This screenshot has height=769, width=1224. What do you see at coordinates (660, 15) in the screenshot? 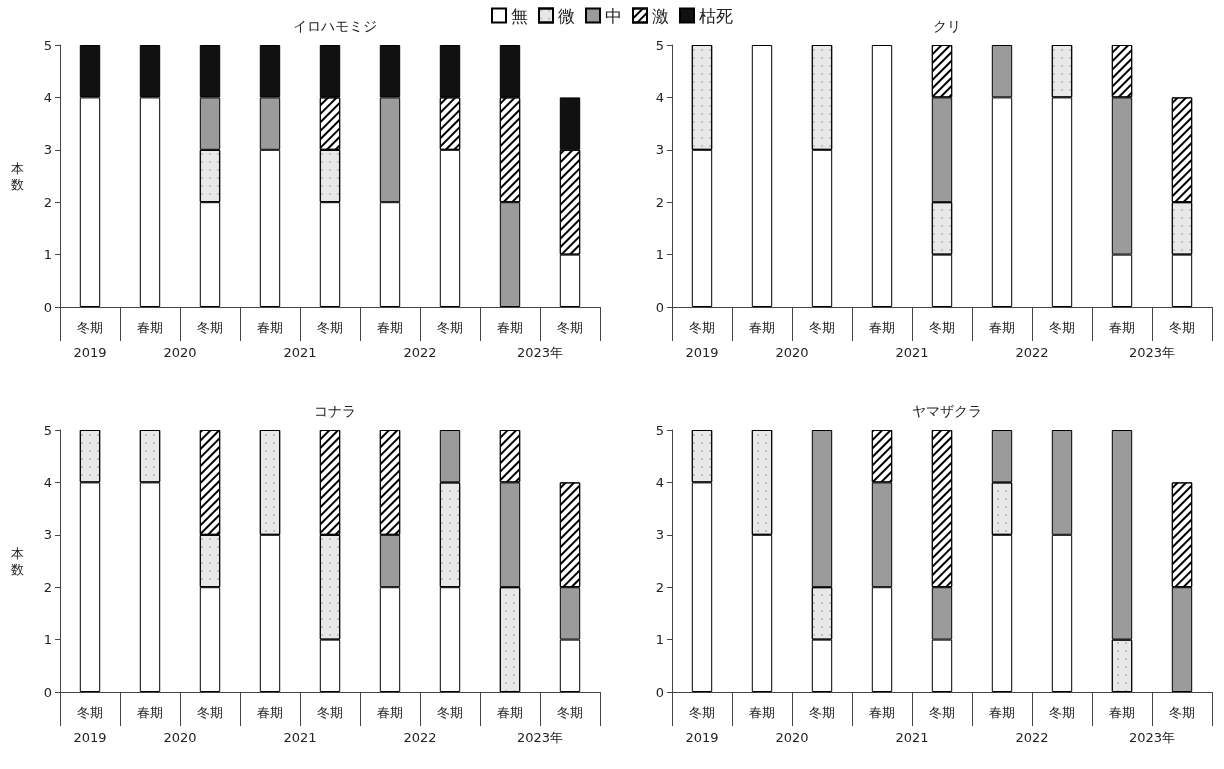
I see `legend-label: 激` at bounding box center [660, 15].